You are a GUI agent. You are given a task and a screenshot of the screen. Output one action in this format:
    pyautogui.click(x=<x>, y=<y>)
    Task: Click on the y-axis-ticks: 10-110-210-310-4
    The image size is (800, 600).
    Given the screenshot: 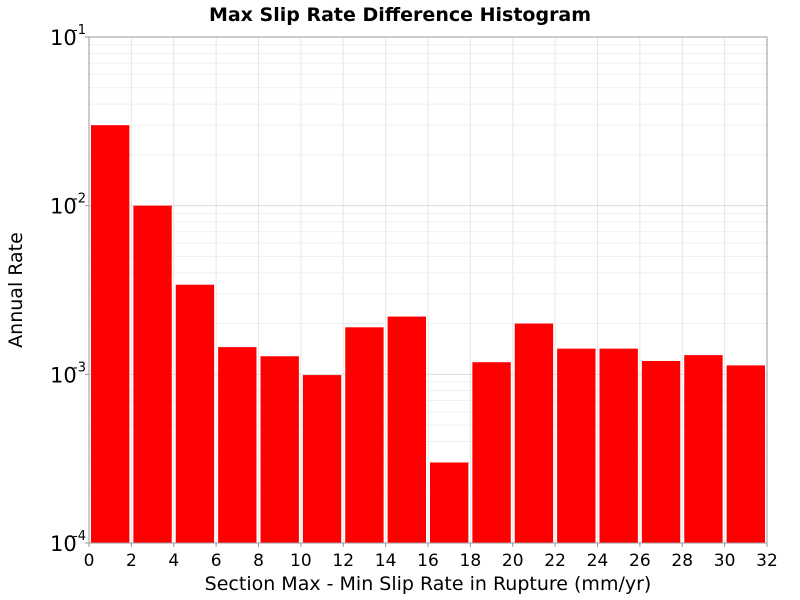 What is the action you would take?
    pyautogui.click(x=69, y=289)
    